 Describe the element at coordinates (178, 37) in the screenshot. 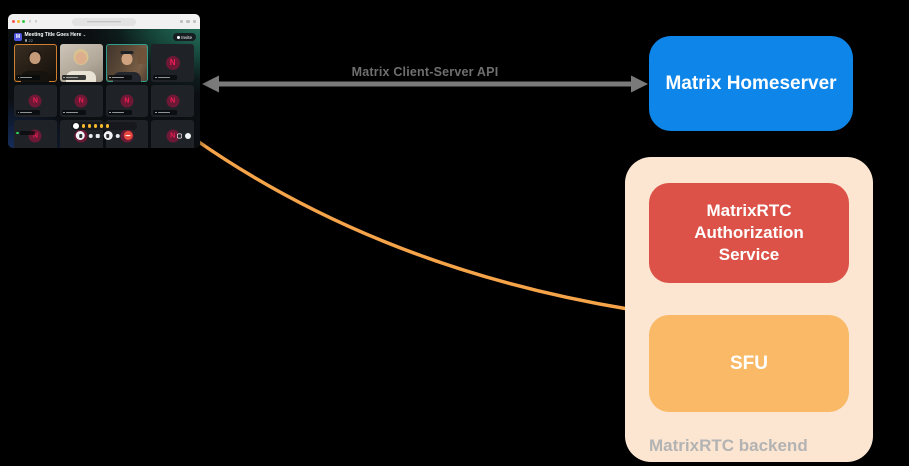

I see `invite-icon` at that location.